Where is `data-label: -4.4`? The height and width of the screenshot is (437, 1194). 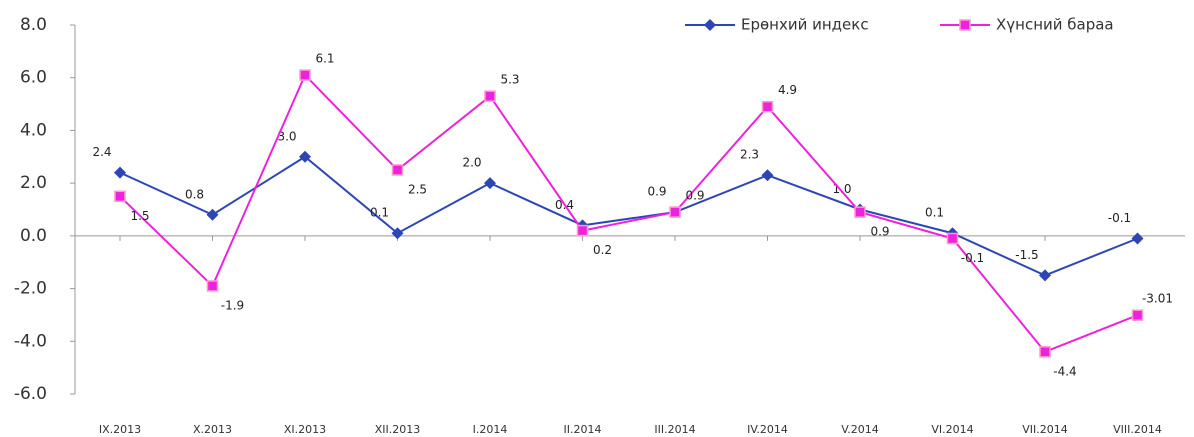
data-label: -4.4 is located at coordinates (1064, 371).